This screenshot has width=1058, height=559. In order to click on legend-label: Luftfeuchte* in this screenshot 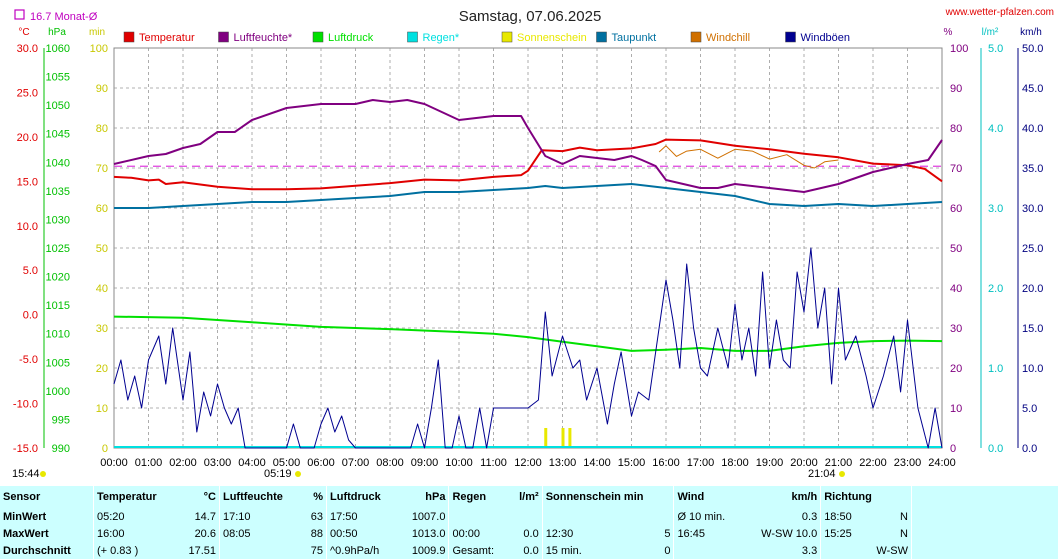, I will do `click(263, 38)`.